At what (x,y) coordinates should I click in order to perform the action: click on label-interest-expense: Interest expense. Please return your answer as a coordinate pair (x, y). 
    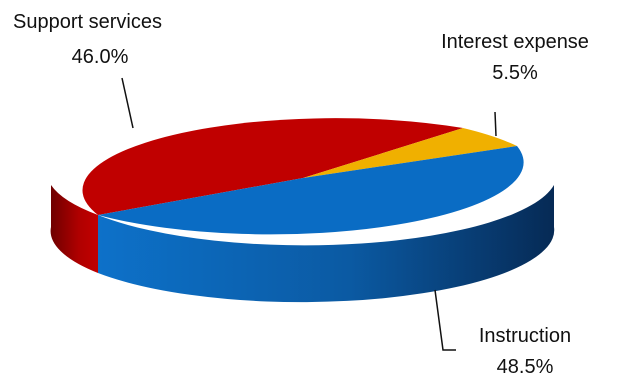
    Looking at the image, I should click on (515, 42).